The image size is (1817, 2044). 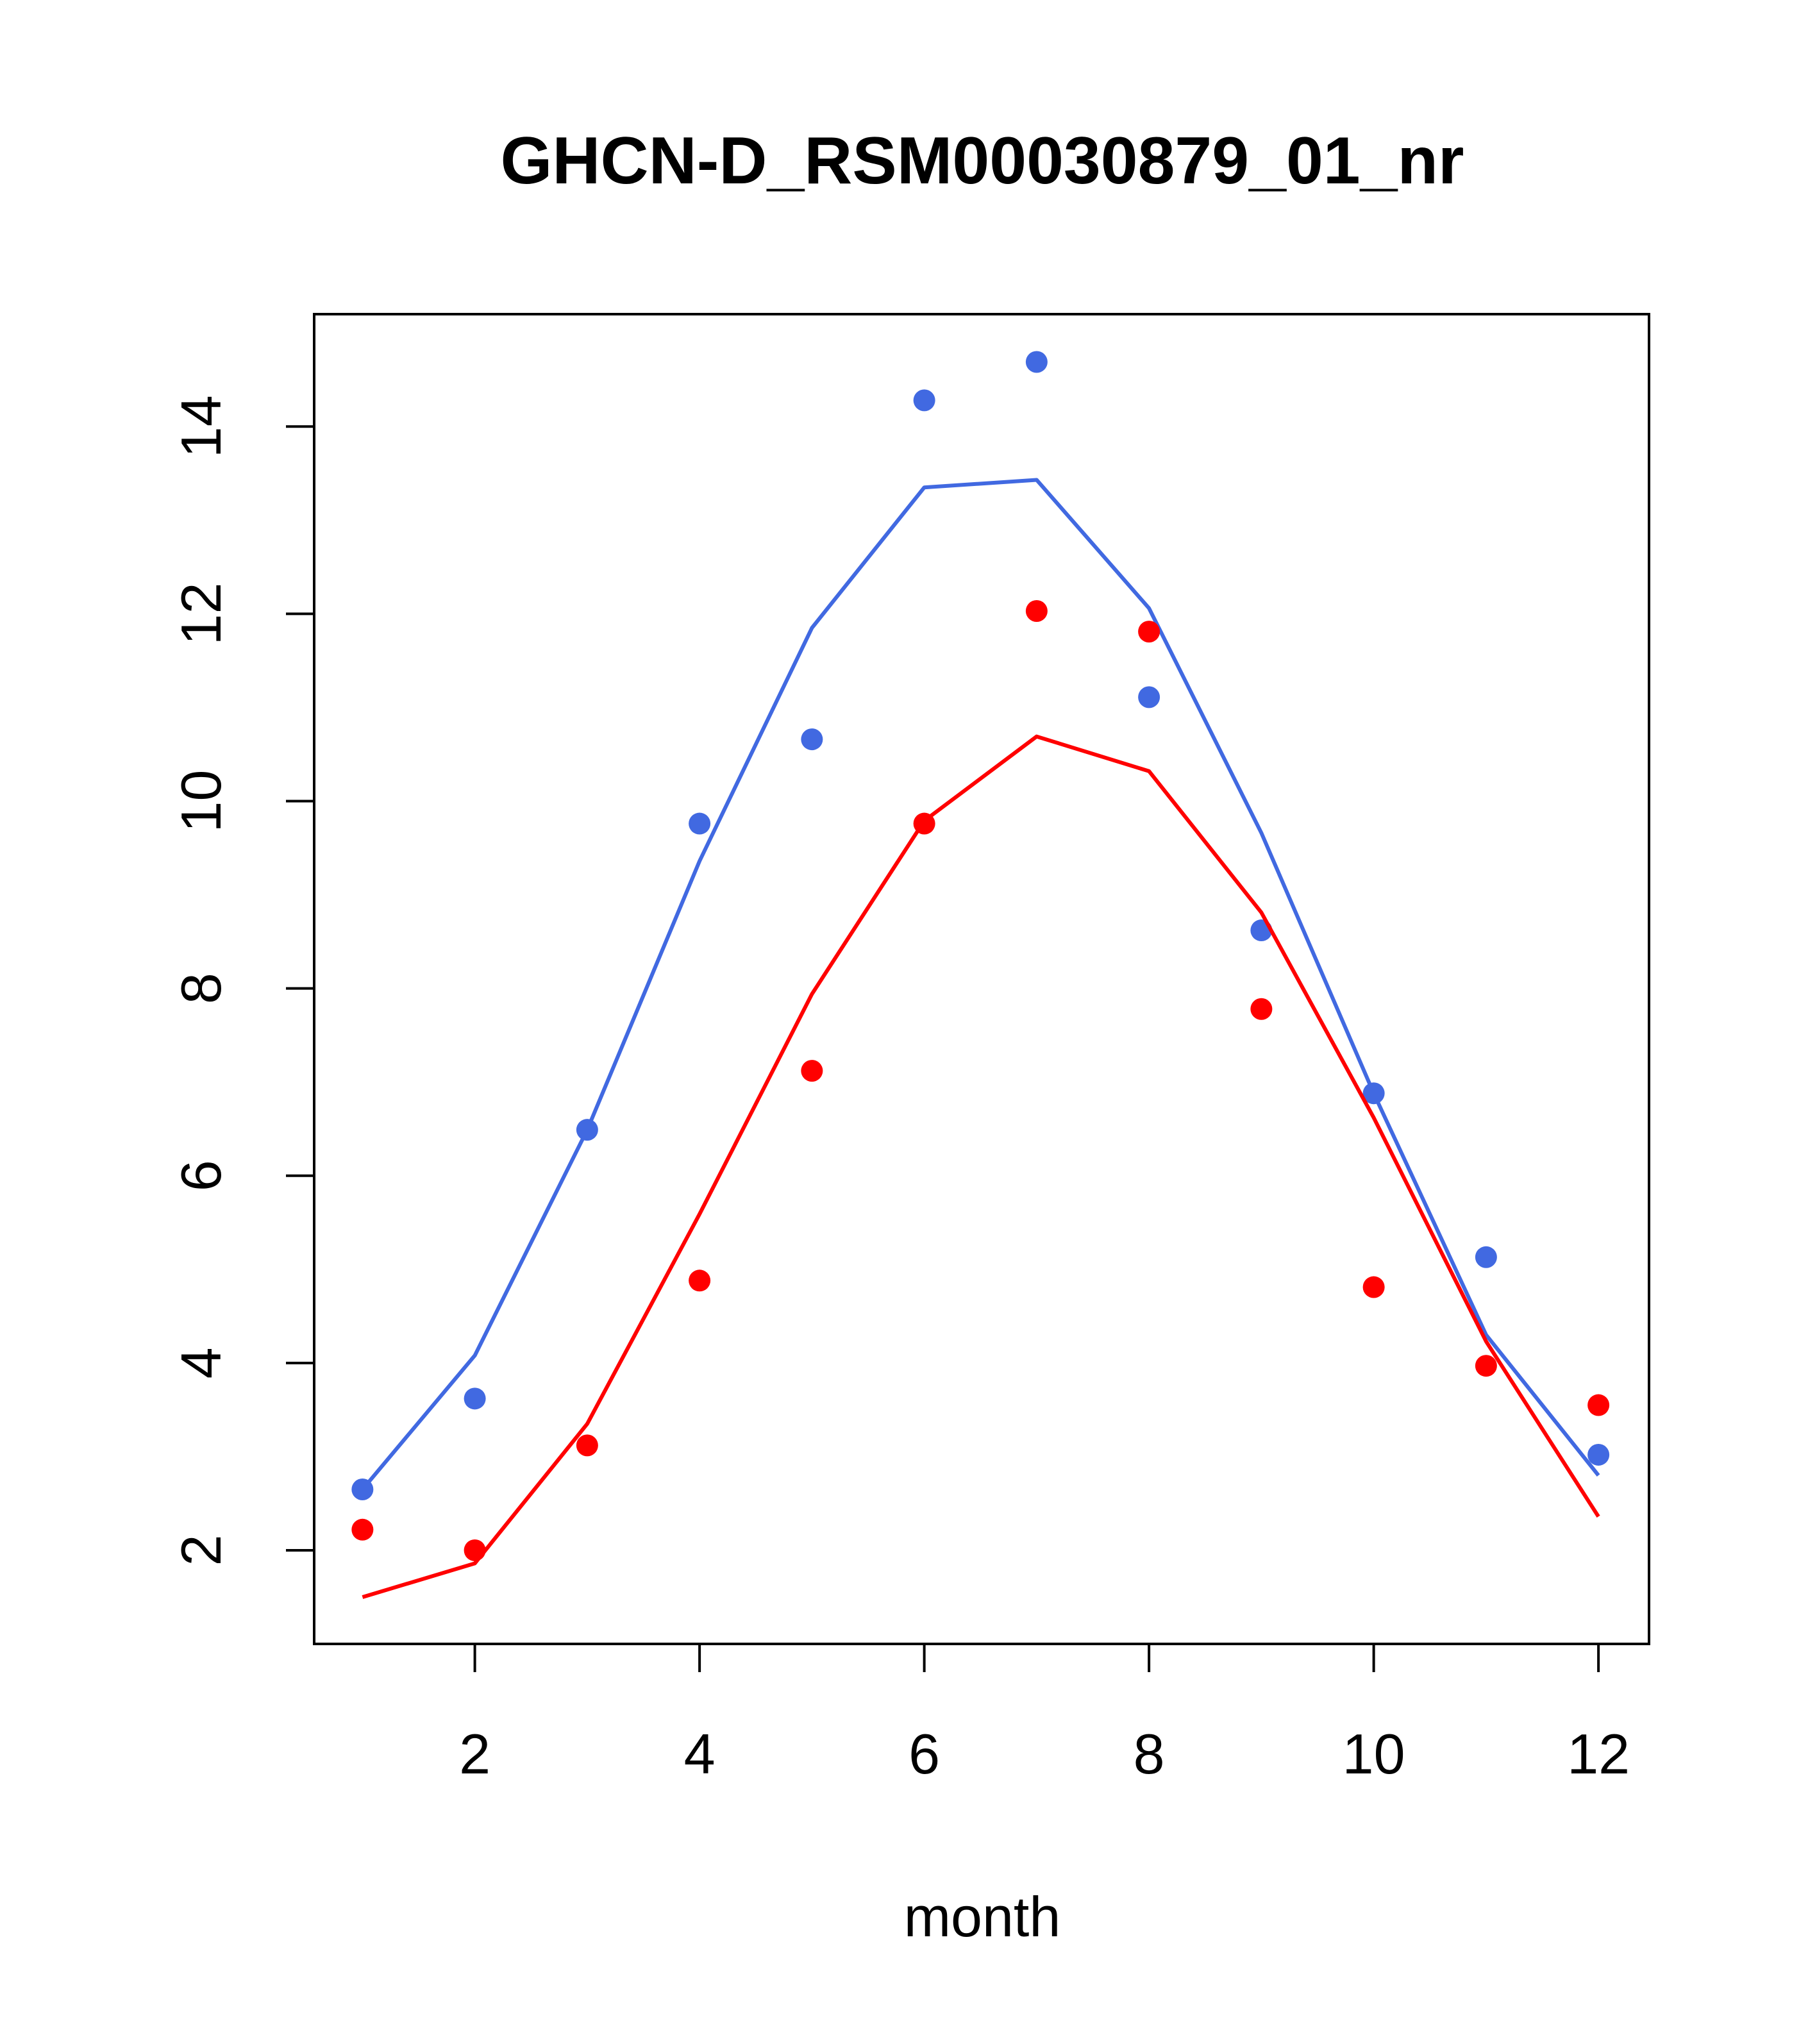 I want to click on y-tick-label: 12, so click(x=201, y=614).